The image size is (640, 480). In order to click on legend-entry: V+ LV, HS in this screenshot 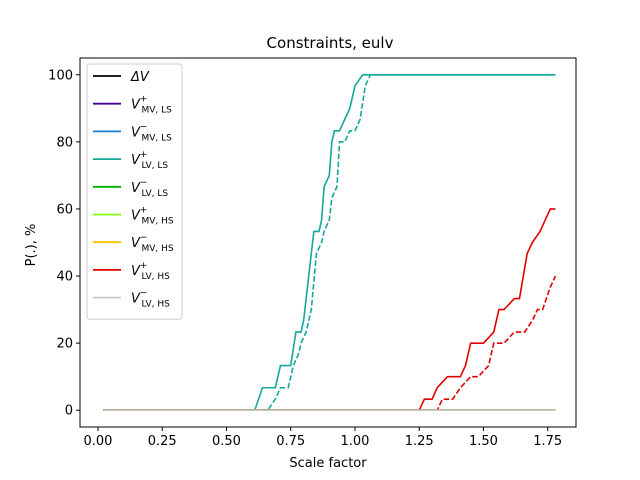, I will do `click(150, 271)`.